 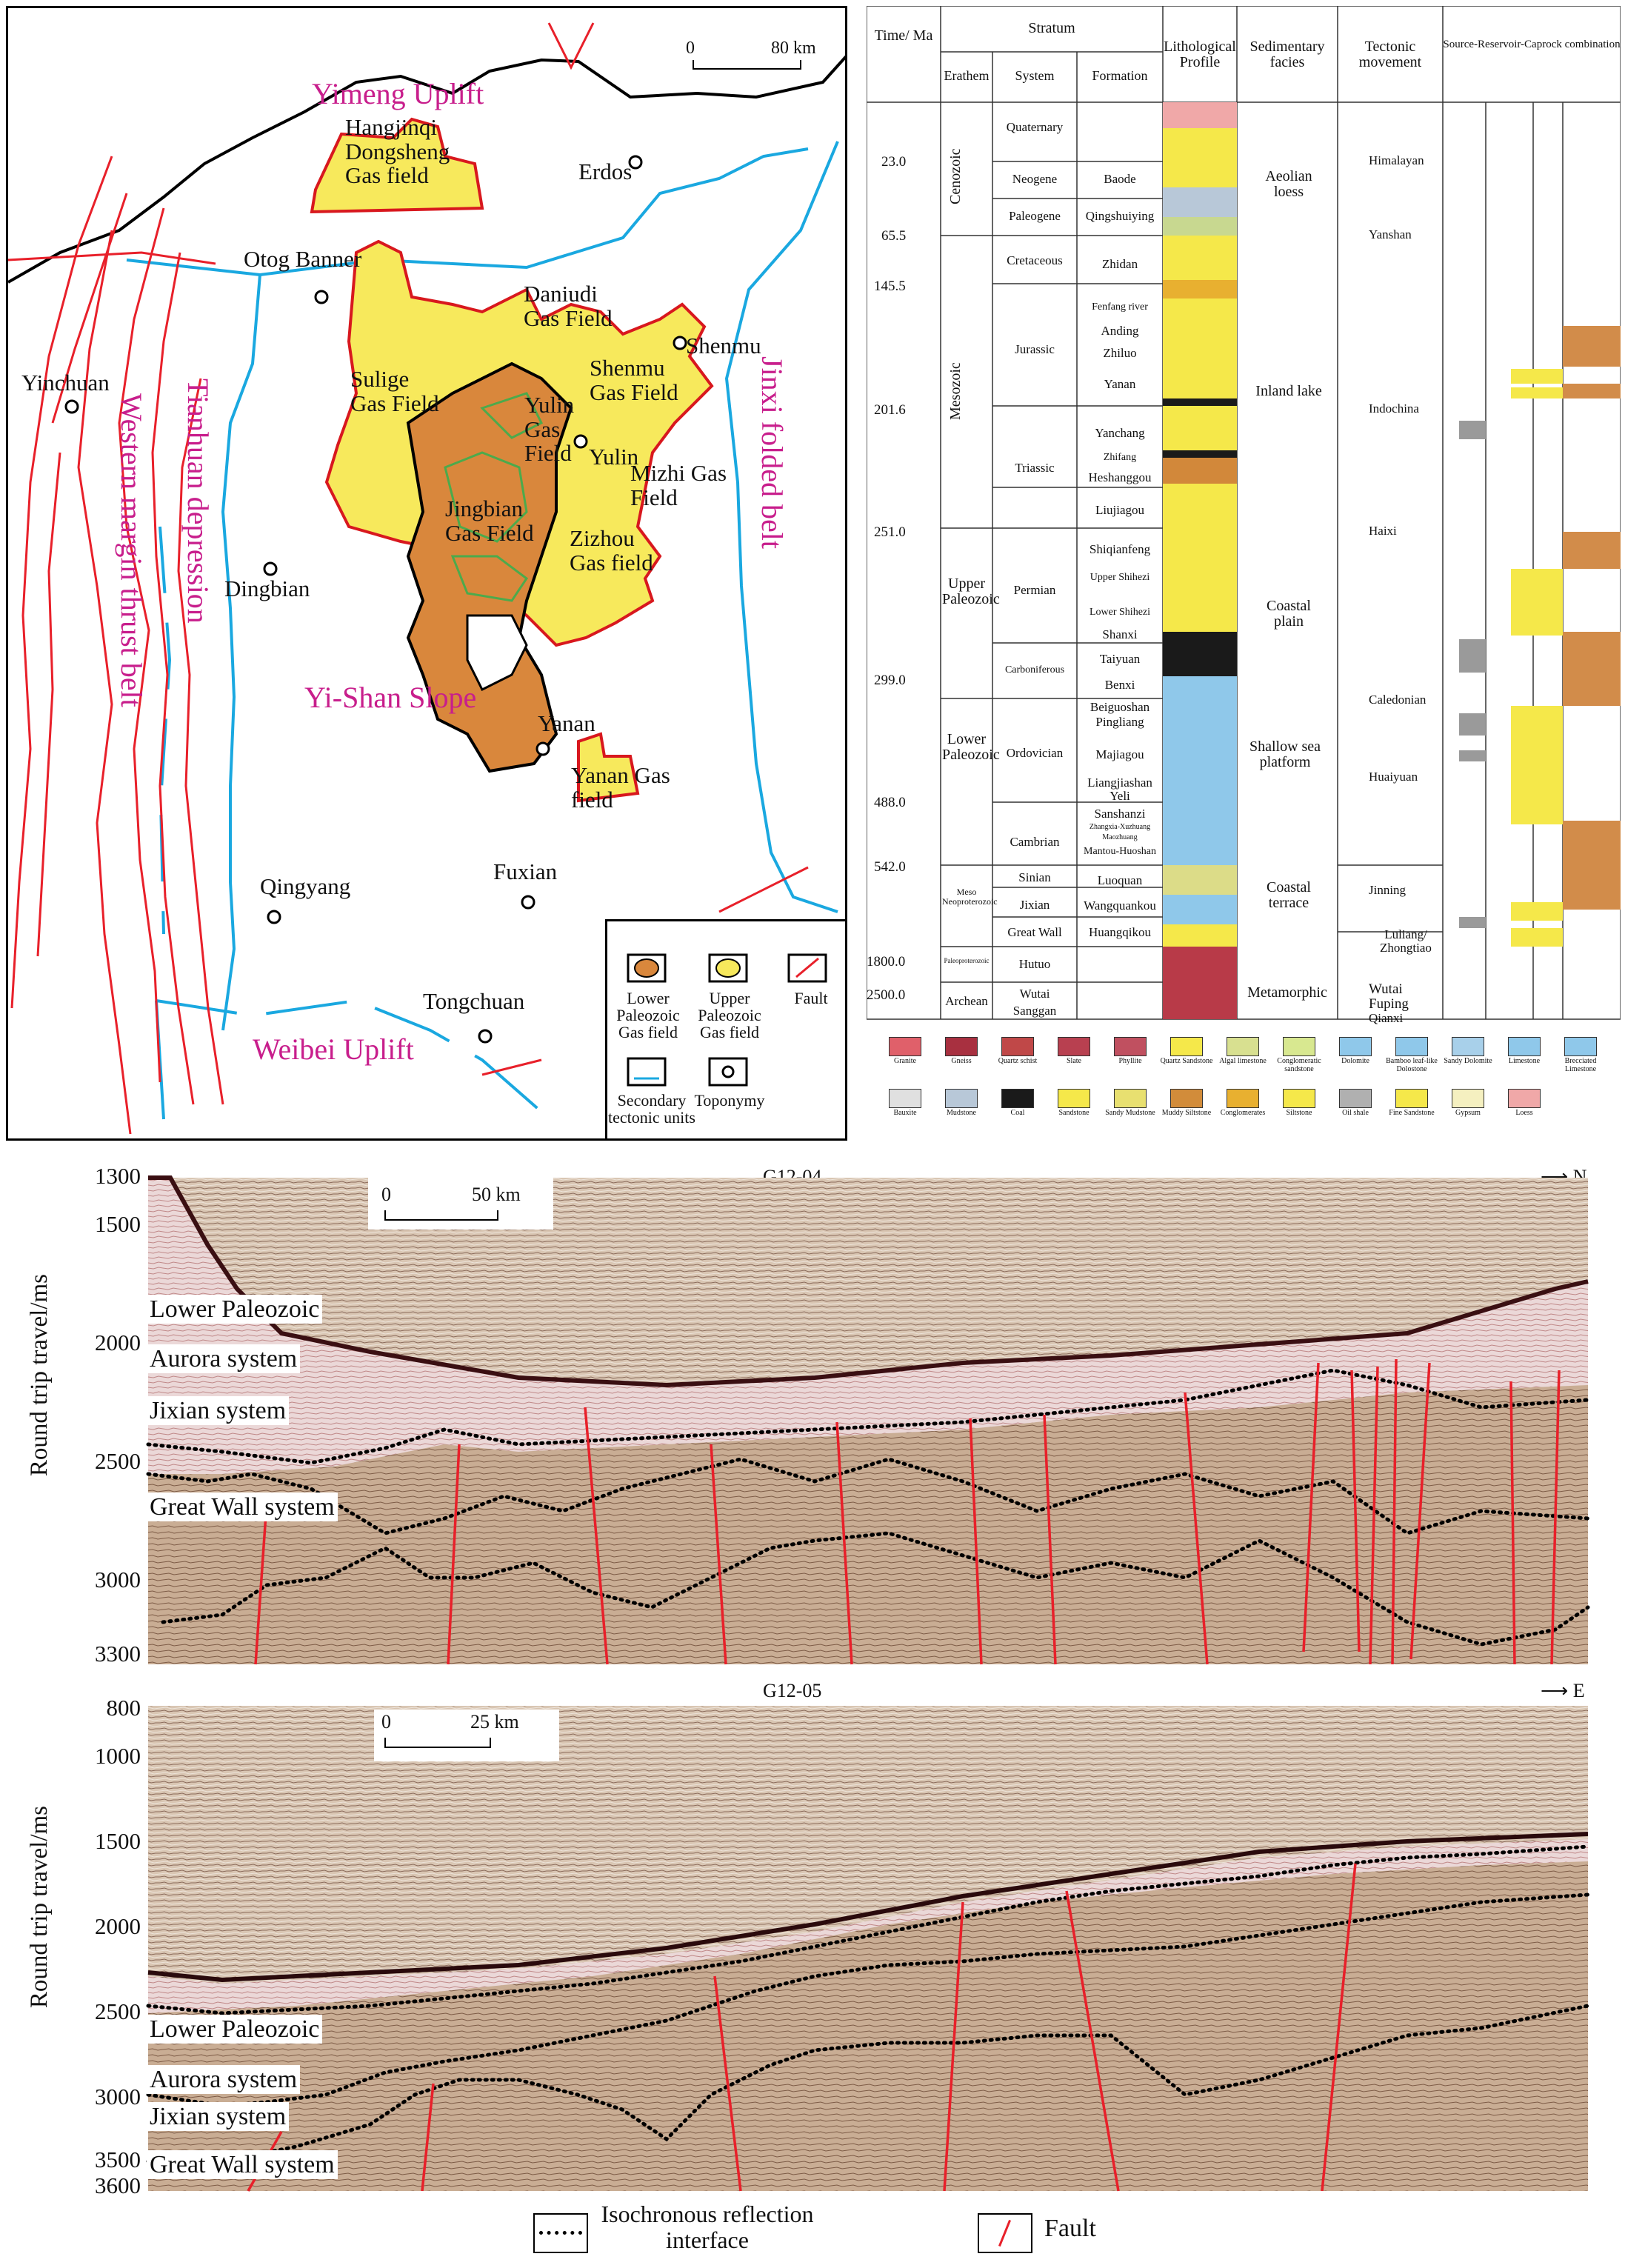 What do you see at coordinates (1468, 1061) in the screenshot?
I see `litho-legend-label: Sandy Dolomite` at bounding box center [1468, 1061].